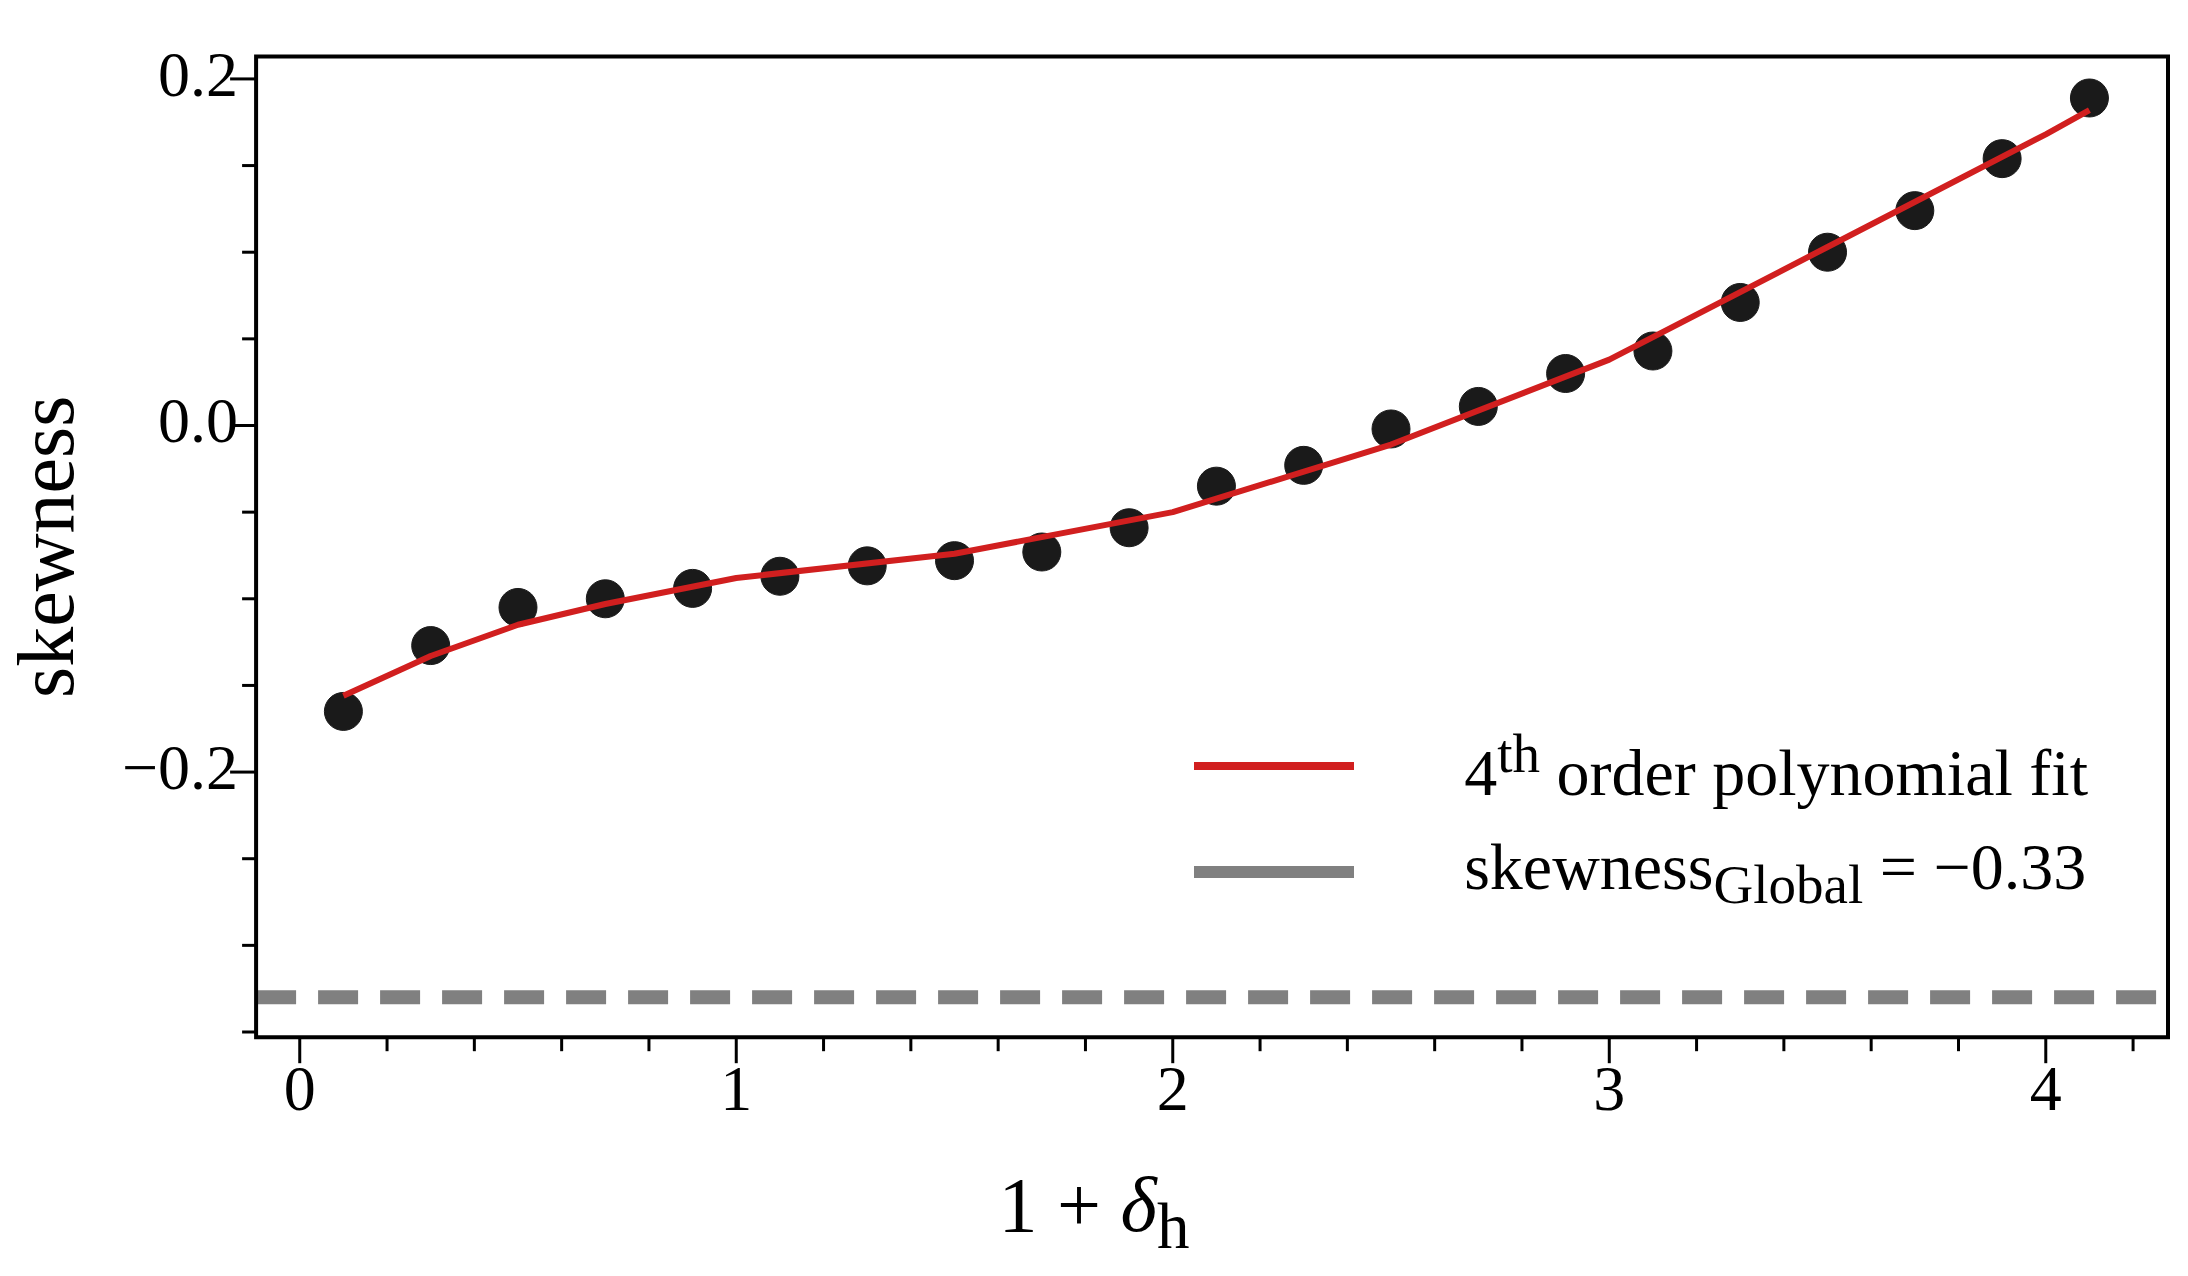 The width and height of the screenshot is (2188, 1276). Describe the element at coordinates (46, 546) in the screenshot. I see `y-axis-title: skewness` at that location.